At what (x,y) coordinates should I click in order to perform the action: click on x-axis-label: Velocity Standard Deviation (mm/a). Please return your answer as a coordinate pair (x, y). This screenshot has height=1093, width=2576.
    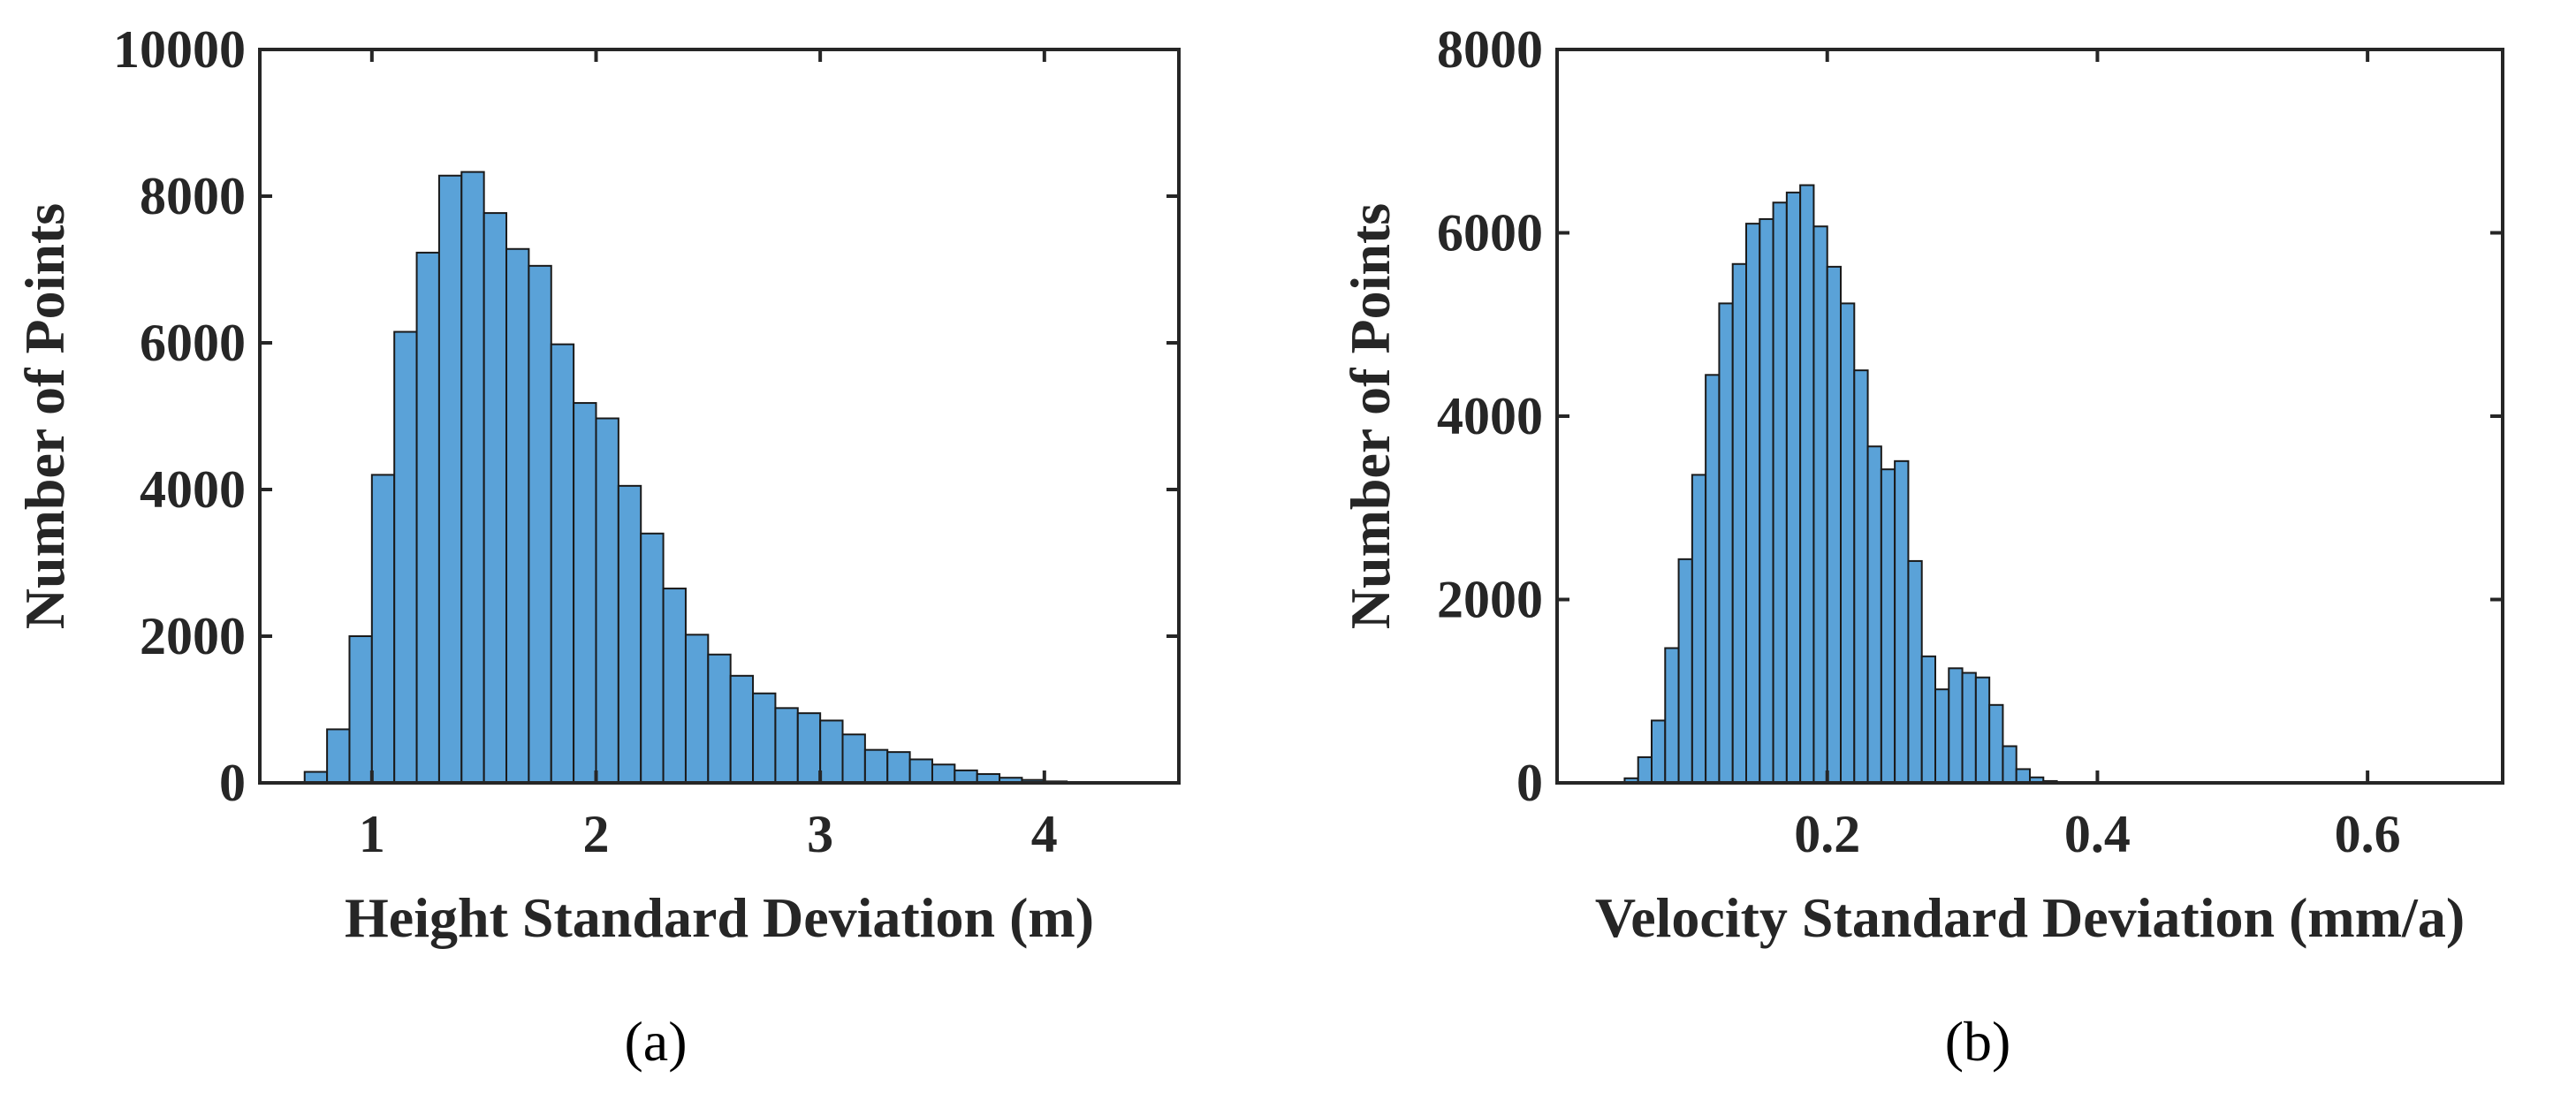
    Looking at the image, I should click on (2030, 917).